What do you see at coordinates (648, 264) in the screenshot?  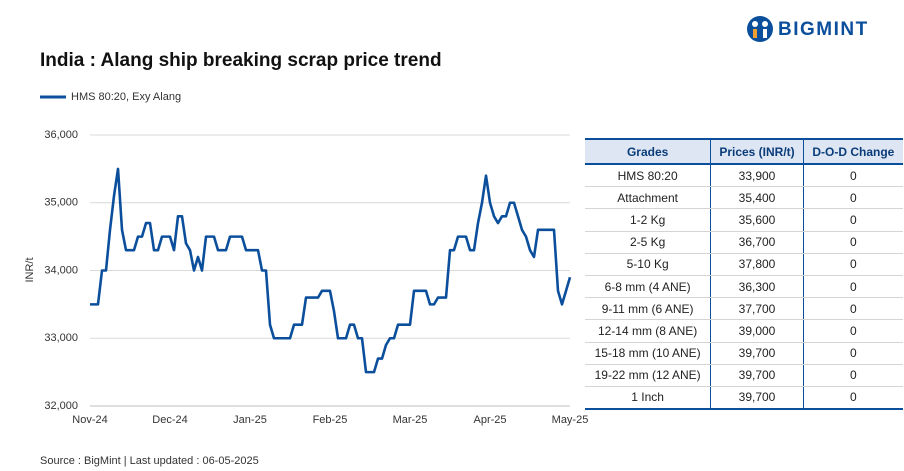 I see `table-cell: 5-10 Kg` at bounding box center [648, 264].